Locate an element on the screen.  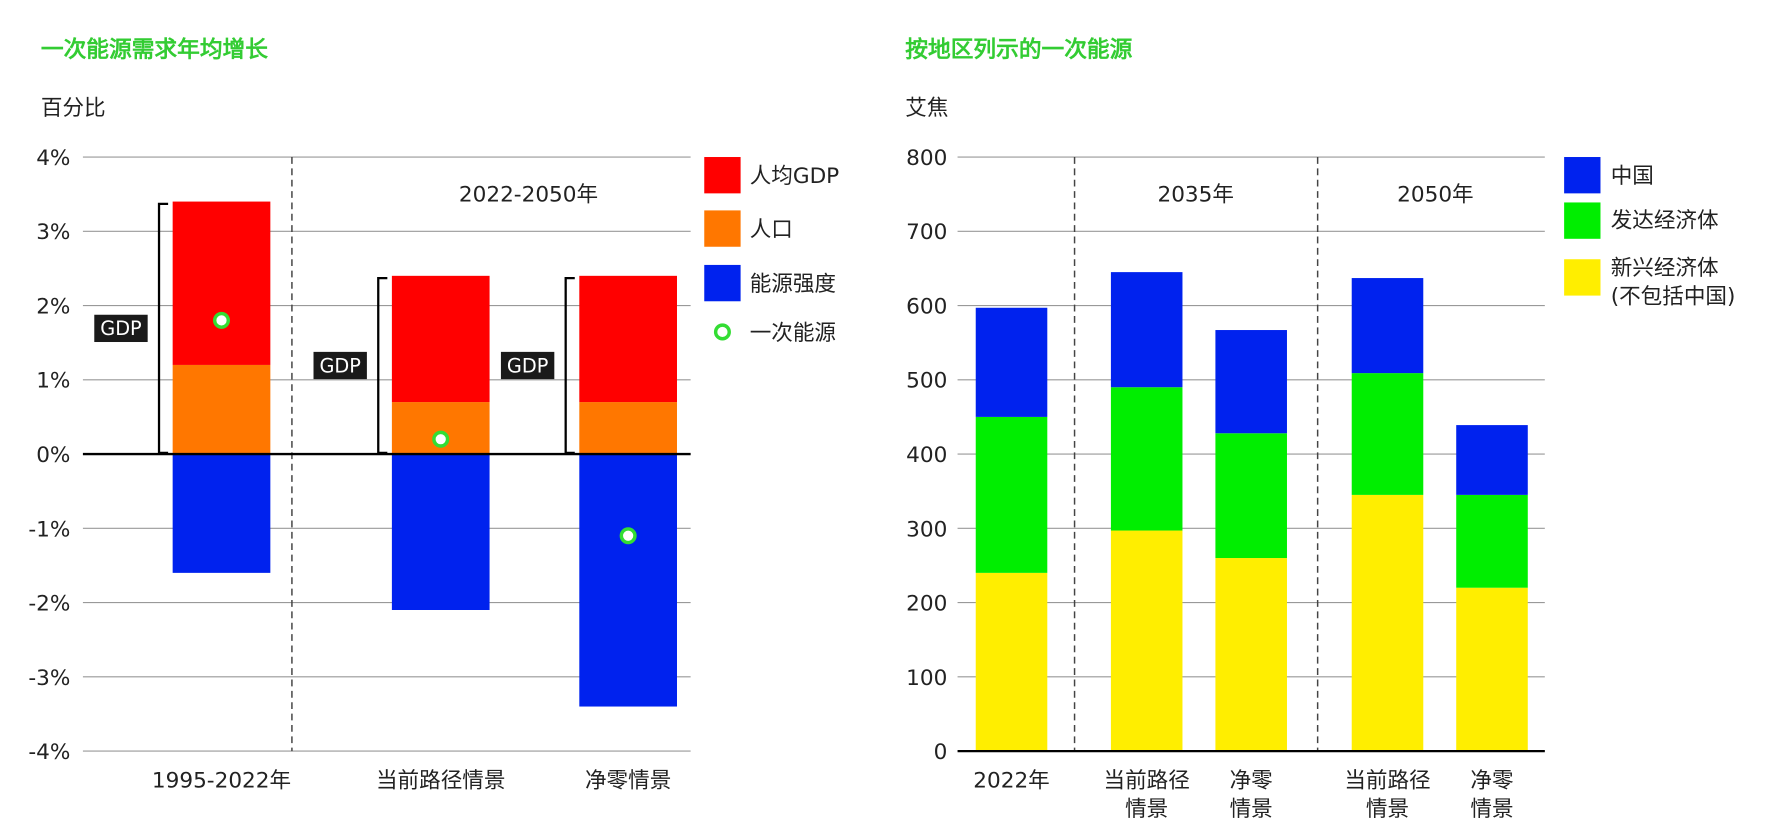
y-tick-label: 400 is located at coordinates (926, 455).